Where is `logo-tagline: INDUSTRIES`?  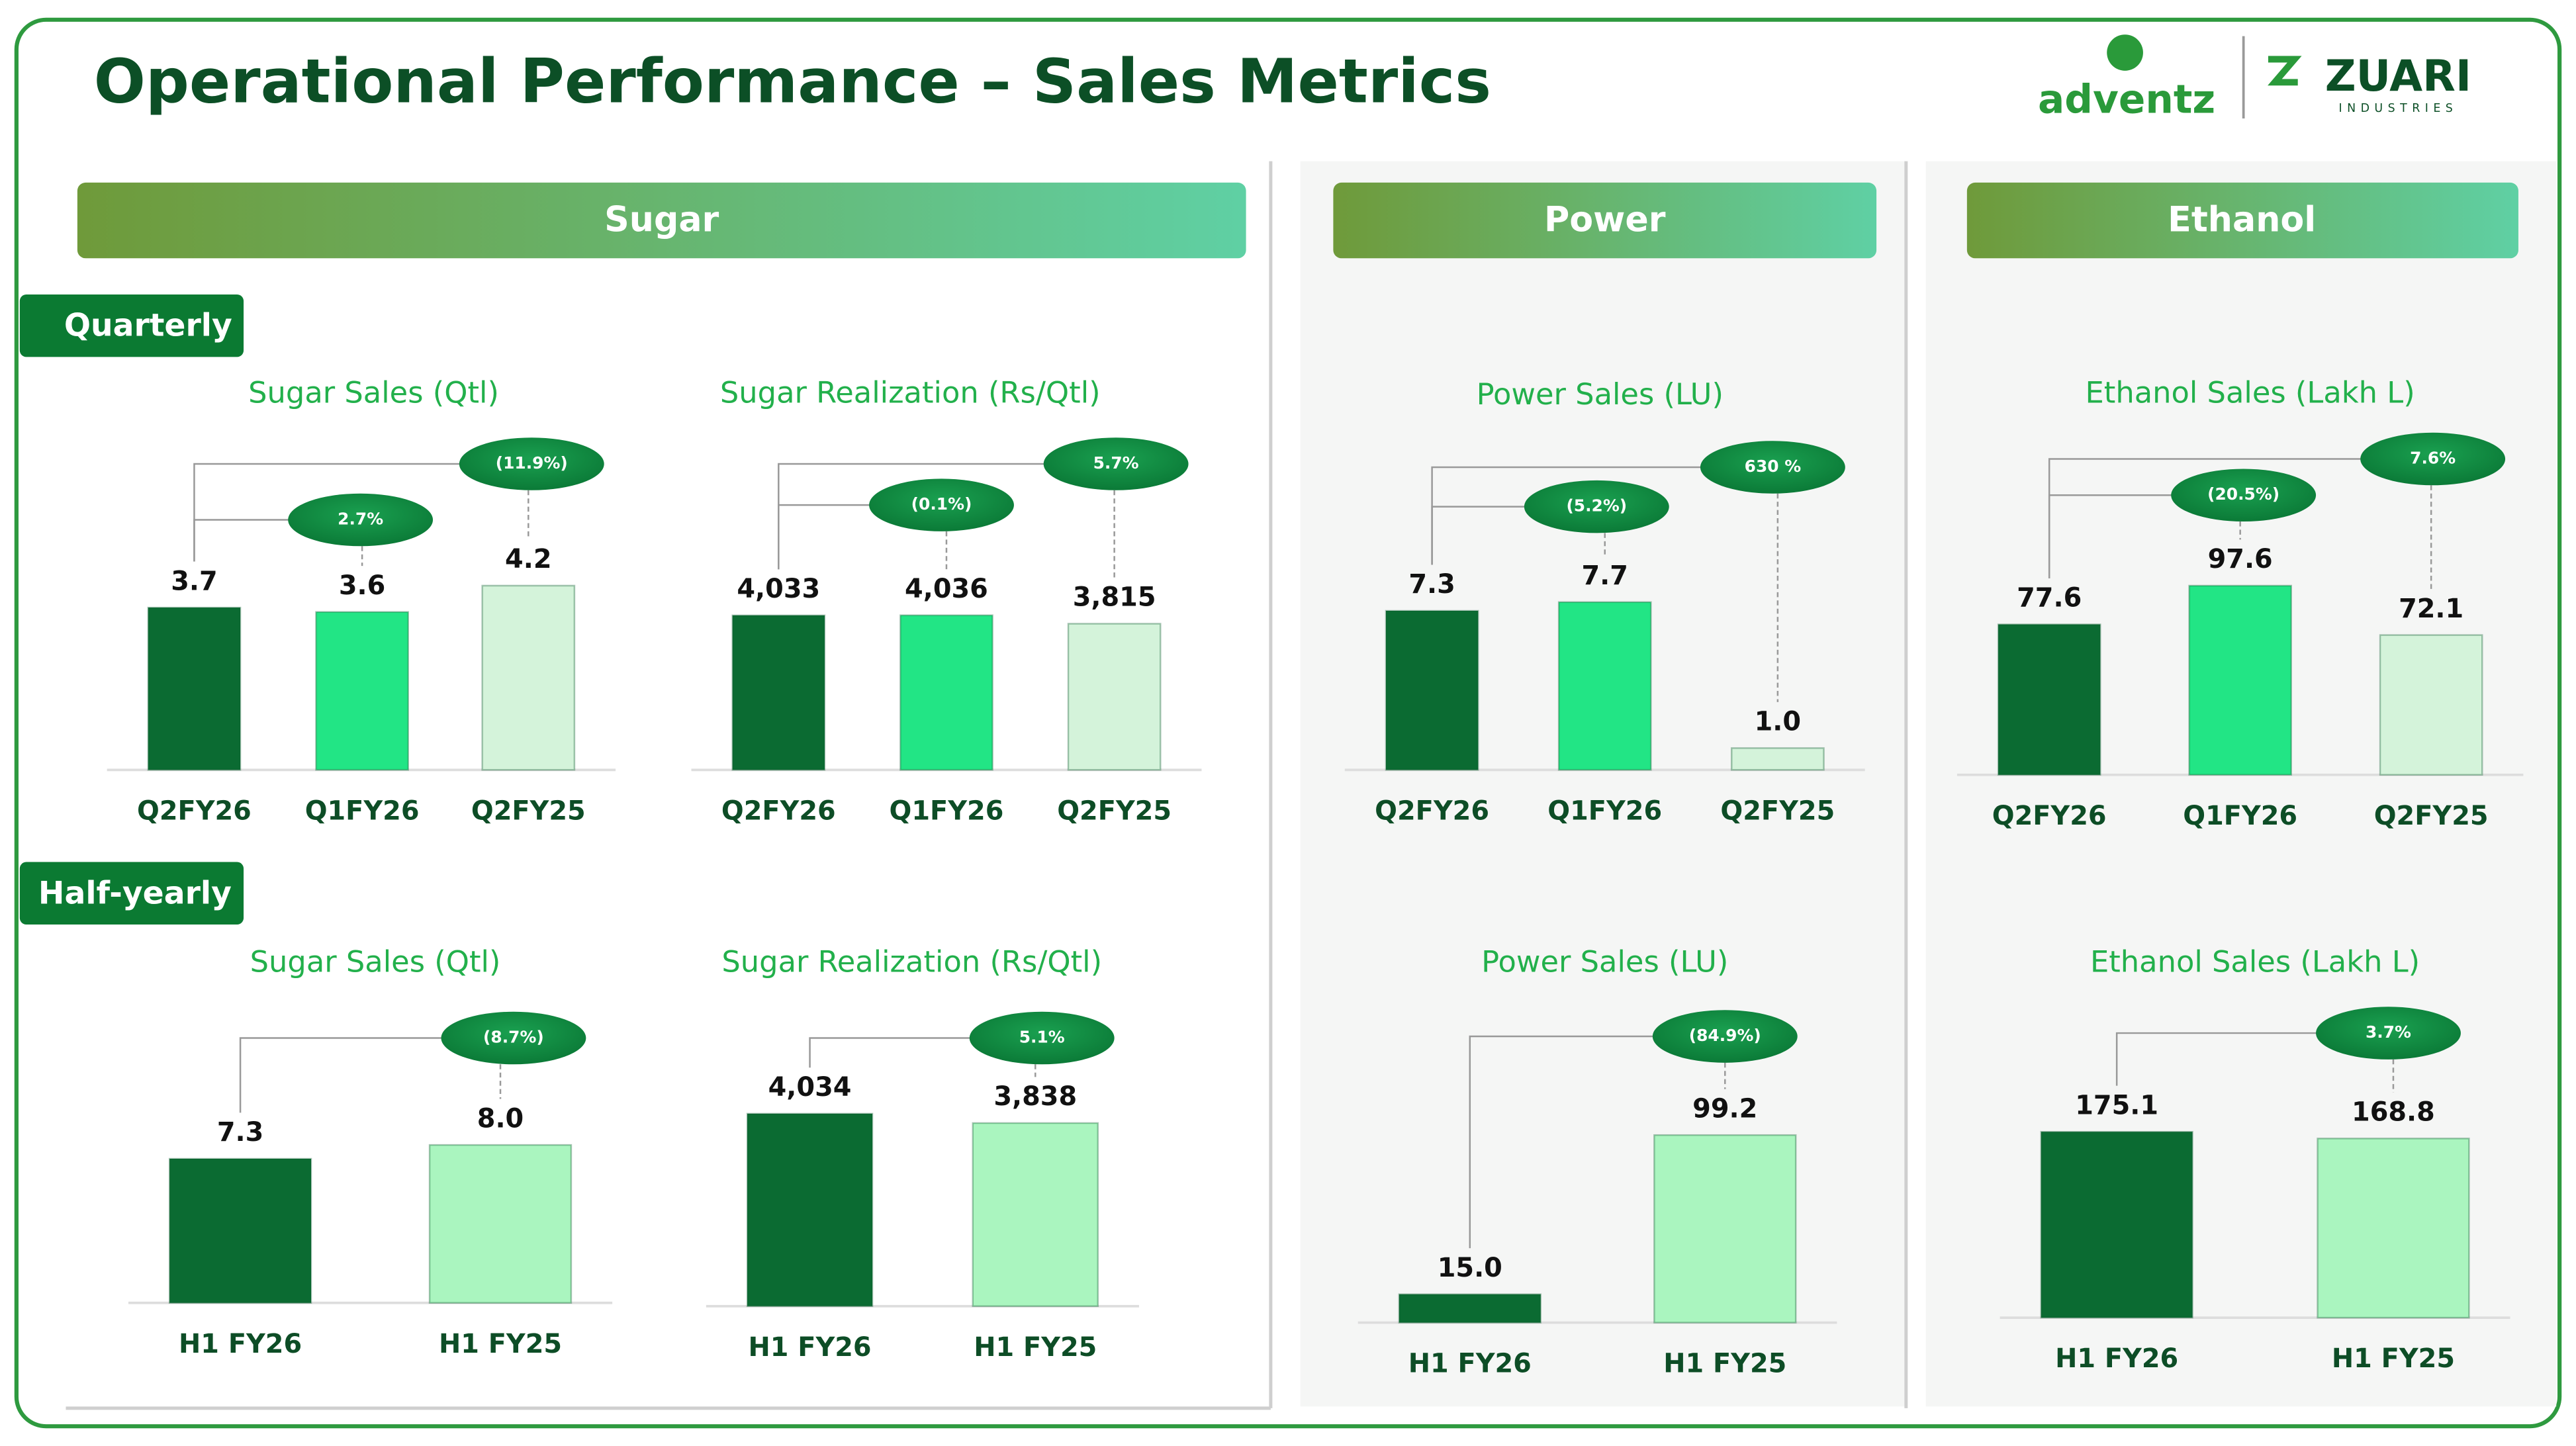
logo-tagline: INDUSTRIES is located at coordinates (2398, 108).